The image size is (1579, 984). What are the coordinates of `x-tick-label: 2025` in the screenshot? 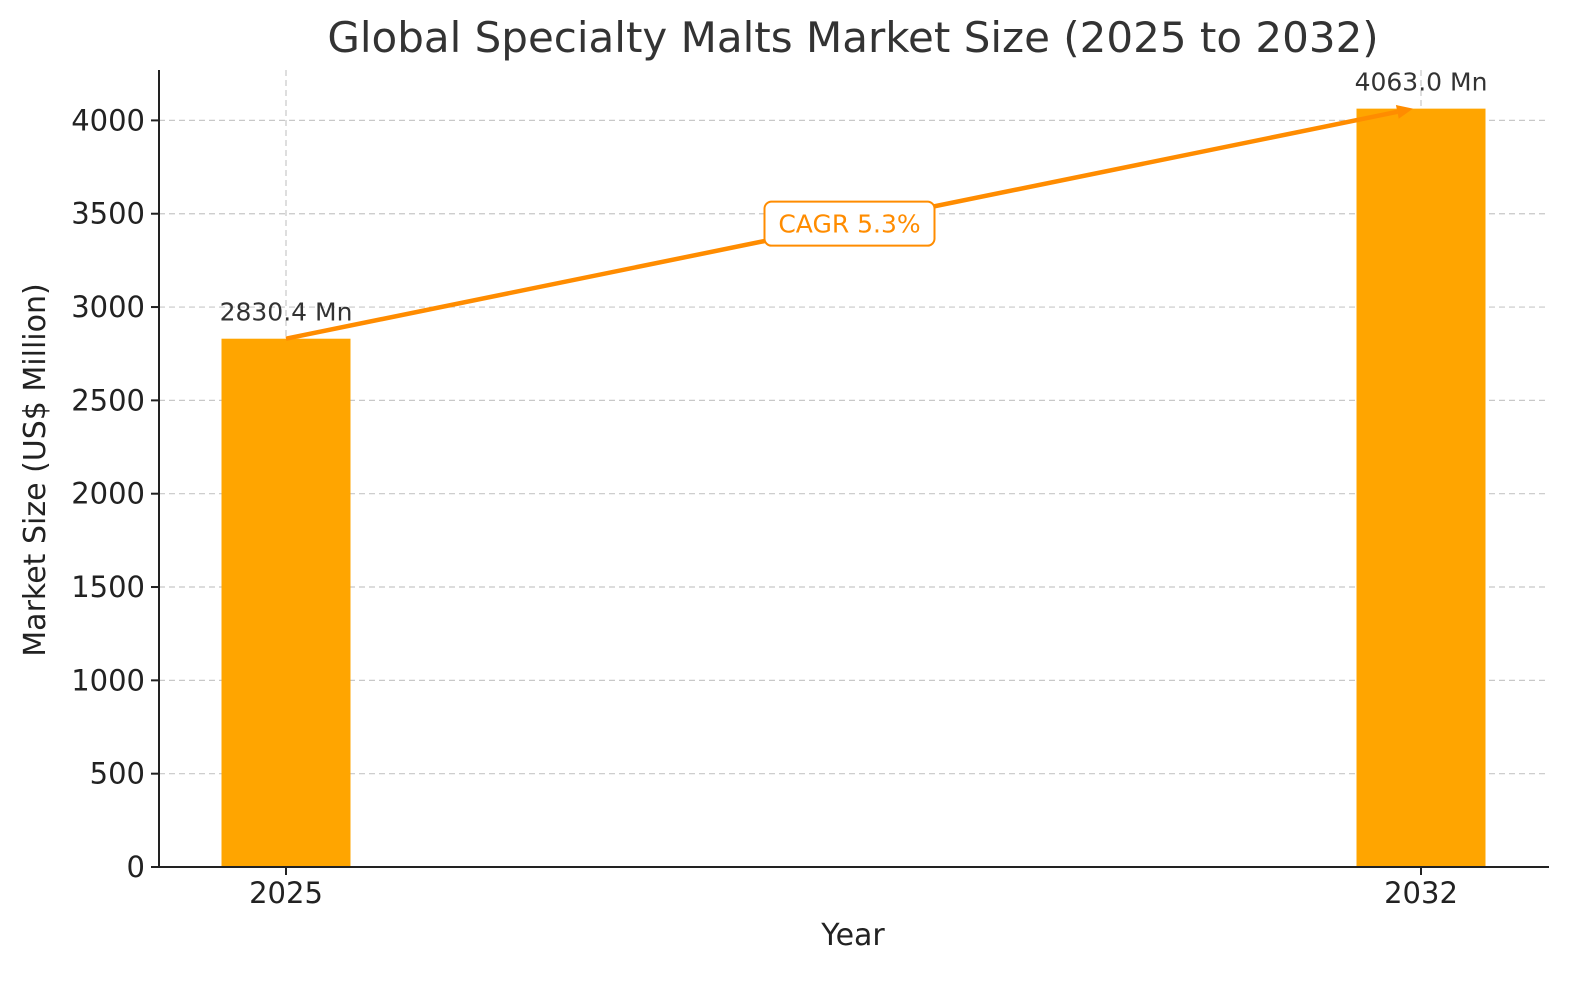 It's located at (286, 893).